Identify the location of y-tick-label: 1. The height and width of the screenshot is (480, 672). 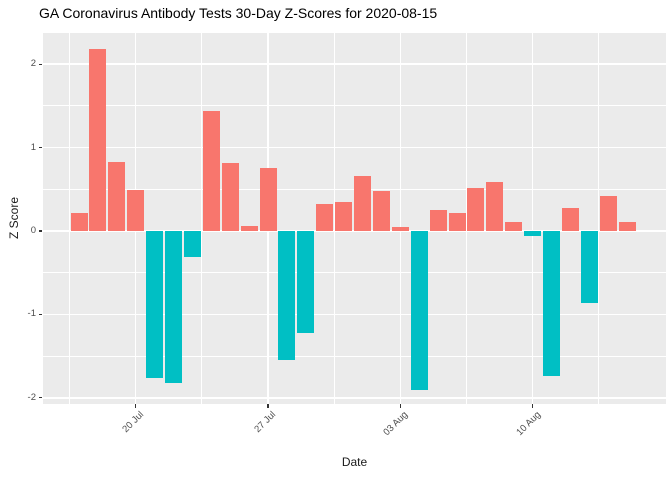
(33, 147).